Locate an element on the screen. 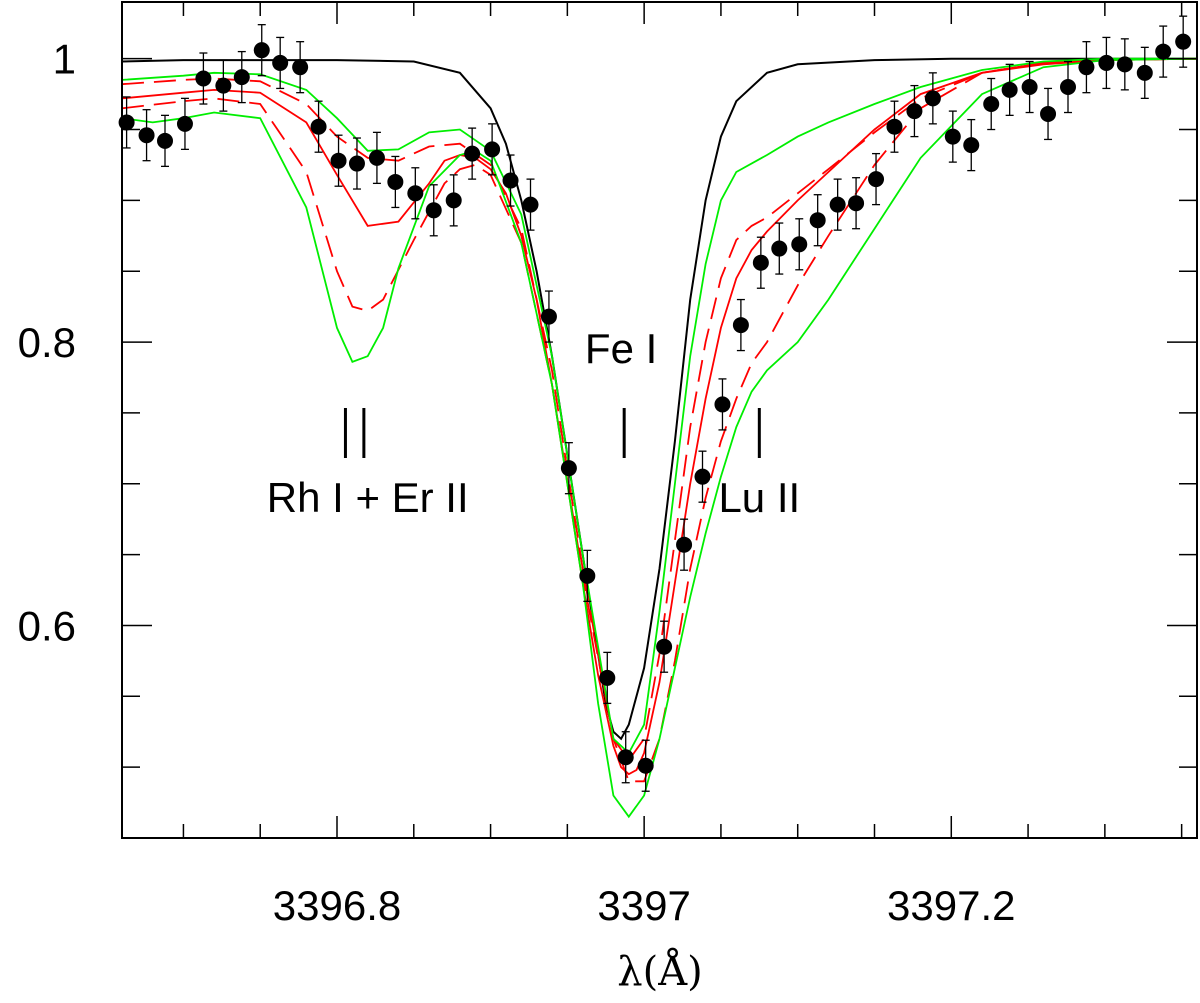 The width and height of the screenshot is (1200, 1003). line-label: Fe I is located at coordinates (621, 348).